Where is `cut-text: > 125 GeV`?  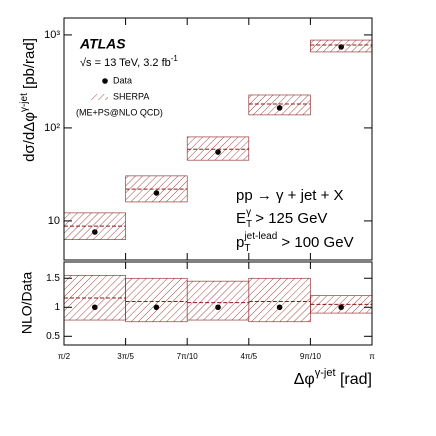
cut-text: > 125 GeV is located at coordinates (289, 218).